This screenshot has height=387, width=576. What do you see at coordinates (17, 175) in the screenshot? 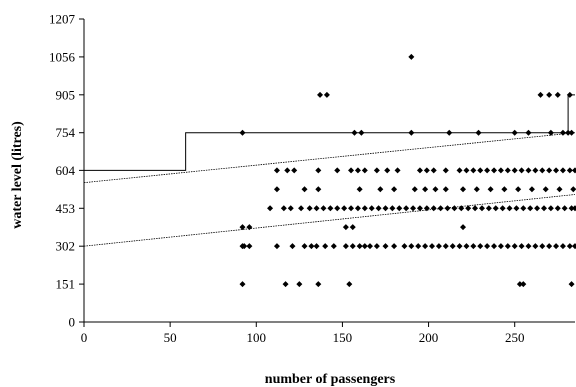
I see `y-axis-title: water level (litres)` at bounding box center [17, 175].